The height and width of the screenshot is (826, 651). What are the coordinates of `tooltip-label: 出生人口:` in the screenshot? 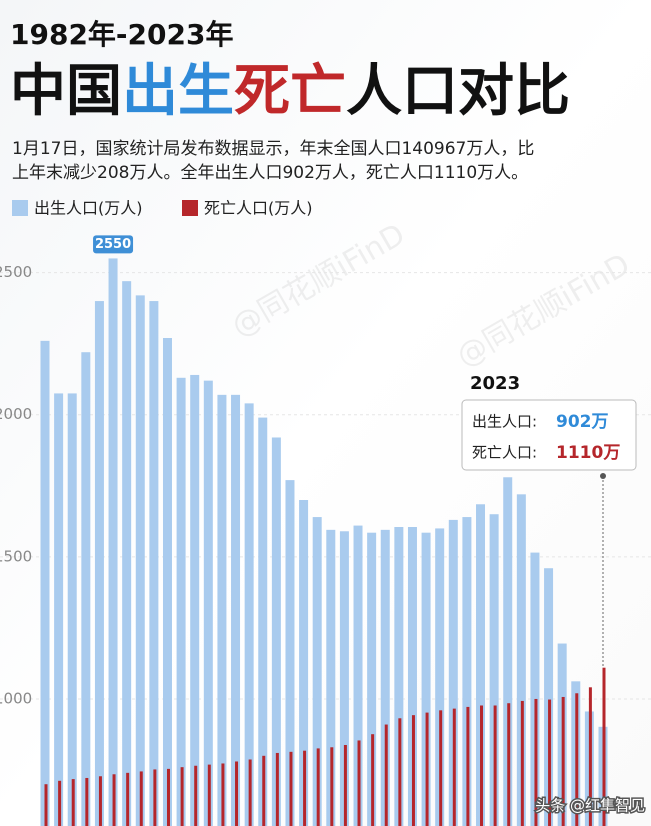 It's located at (504, 422).